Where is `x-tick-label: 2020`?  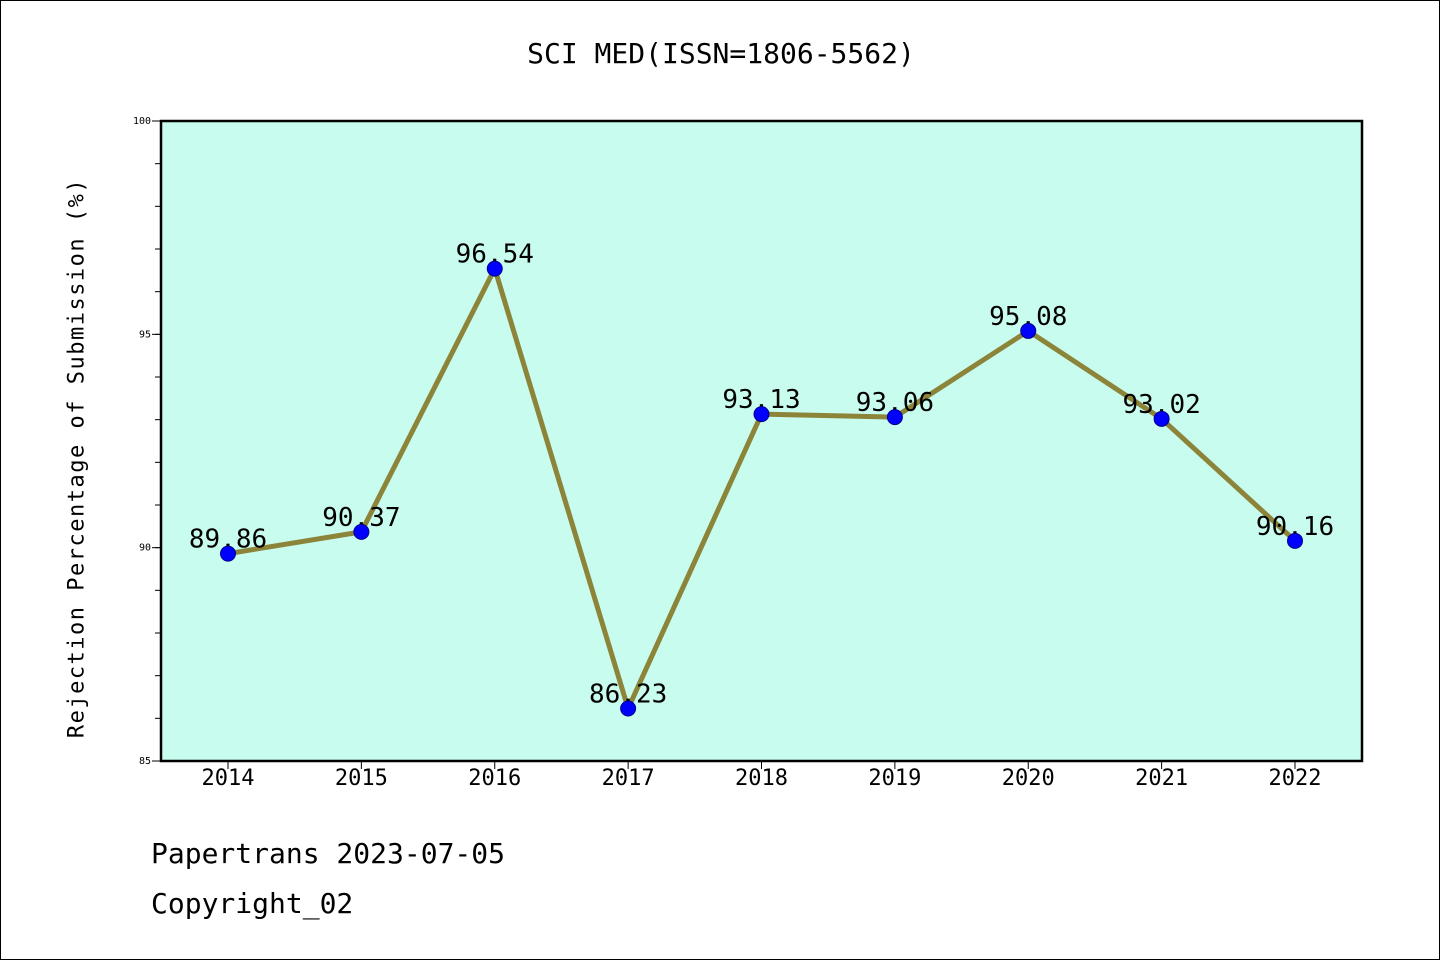 x-tick-label: 2020 is located at coordinates (1028, 778).